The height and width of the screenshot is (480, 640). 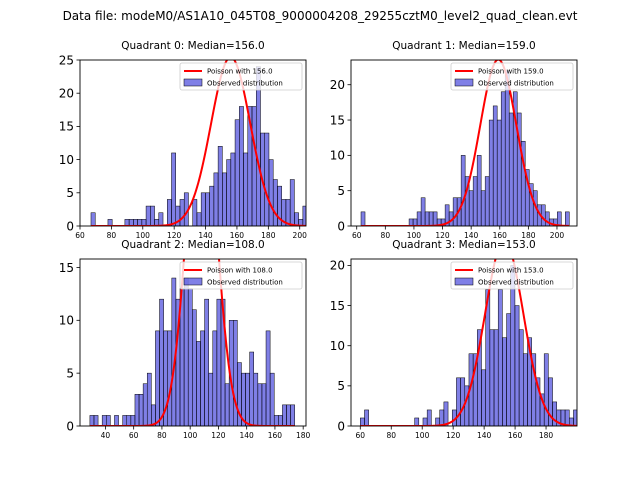 What do you see at coordinates (463, 245) in the screenshot?
I see `quadrant-3-title: Quadrant 3: Median=153.0` at bounding box center [463, 245].